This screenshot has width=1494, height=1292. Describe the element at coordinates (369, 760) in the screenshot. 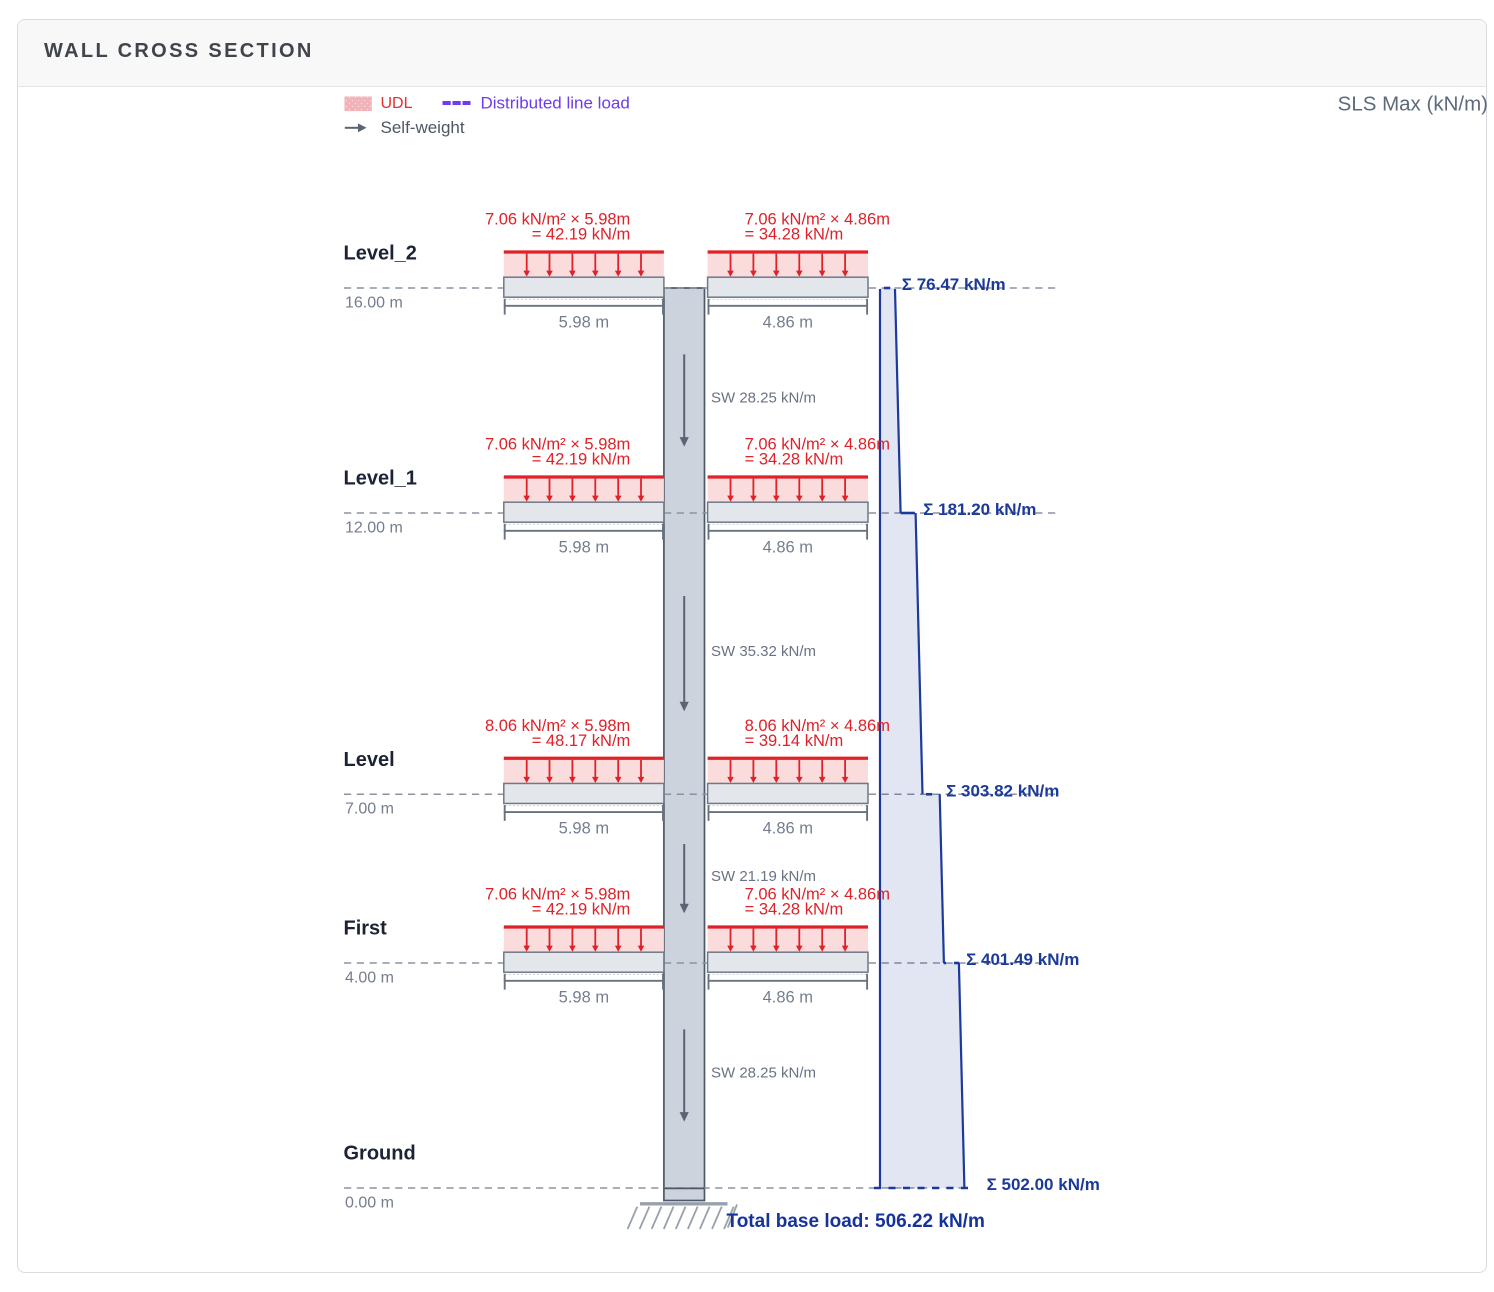

I see `svg-text: Level` at that location.